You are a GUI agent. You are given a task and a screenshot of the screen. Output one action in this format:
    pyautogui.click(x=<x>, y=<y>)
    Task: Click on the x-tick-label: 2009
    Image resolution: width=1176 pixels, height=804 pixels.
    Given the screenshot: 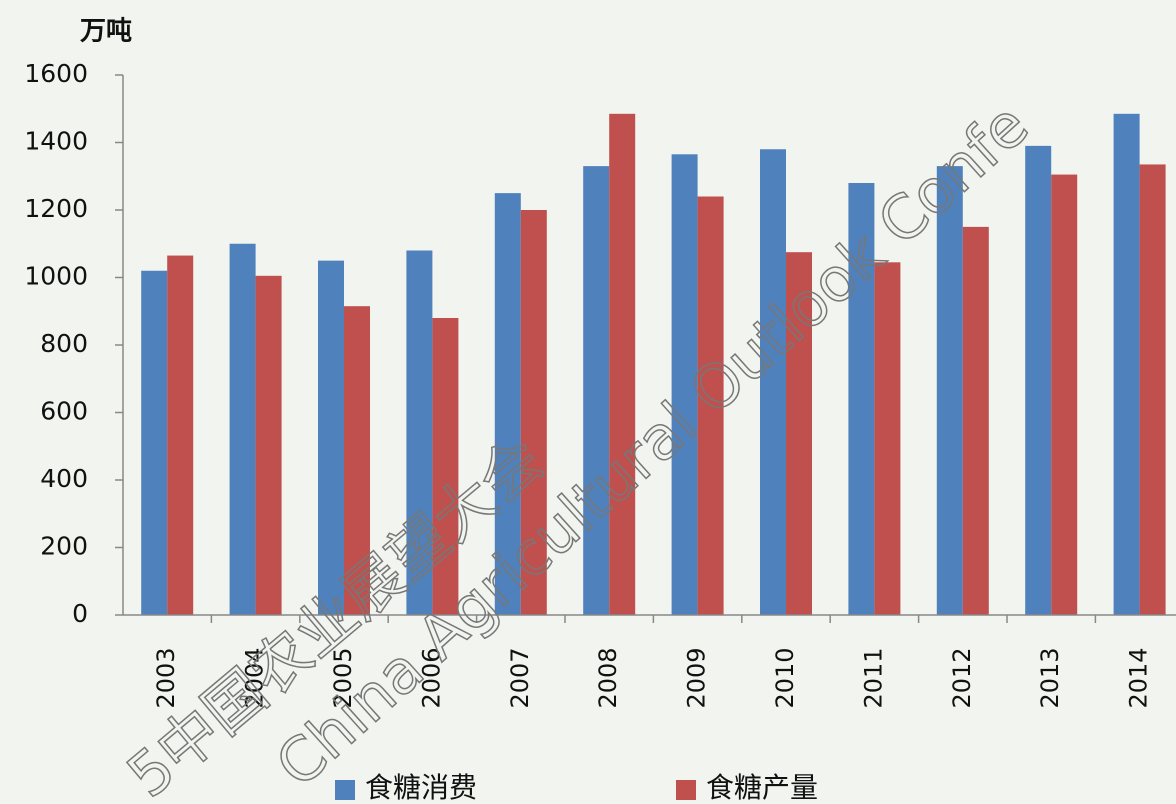 What is the action you would take?
    pyautogui.click(x=697, y=677)
    